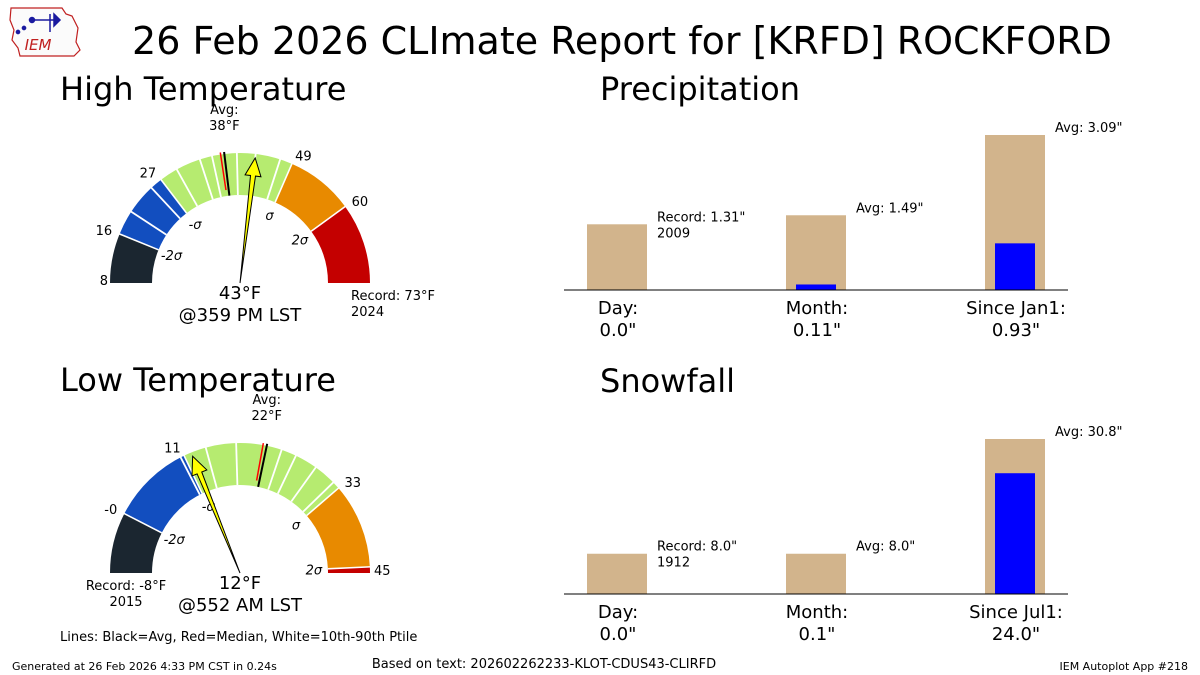 This screenshot has width=1200, height=675. What do you see at coordinates (38, 45) in the screenshot?
I see `logo-text: IEM` at bounding box center [38, 45].